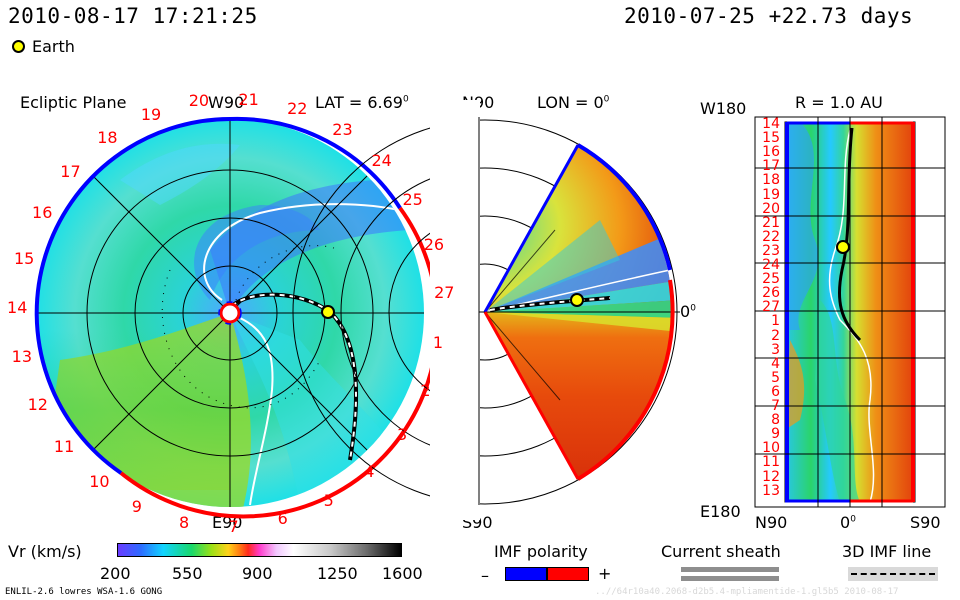  What do you see at coordinates (485, 575) in the screenshot?
I see `imf-minus-label: –` at bounding box center [485, 575].